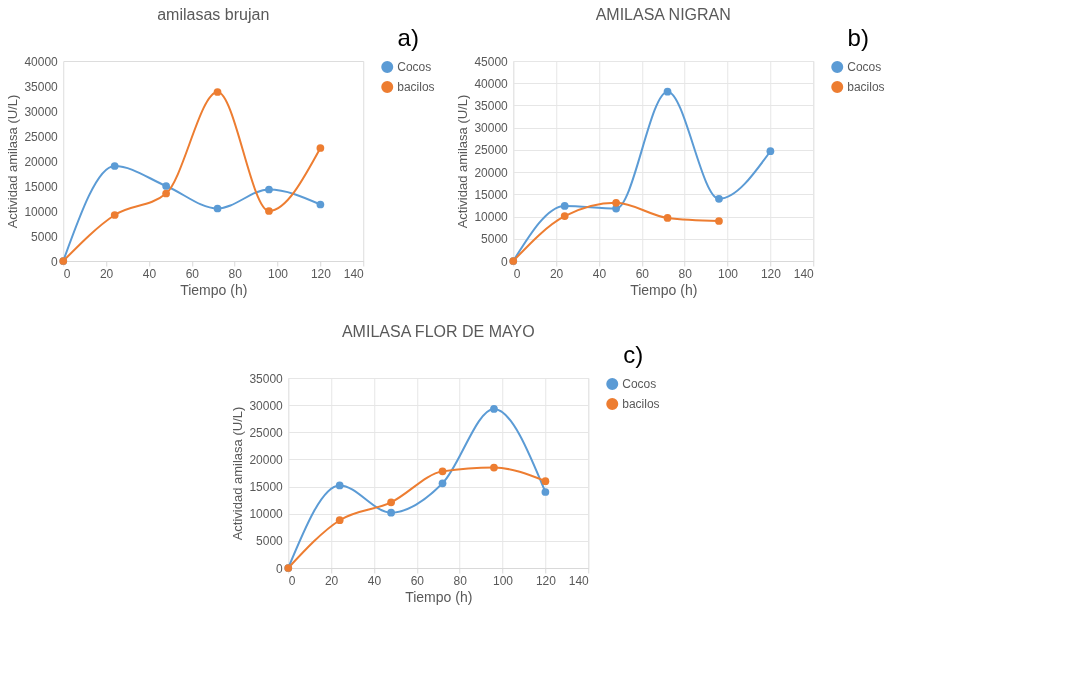 This screenshot has width=1081, height=689. What do you see at coordinates (663, 14) in the screenshot?
I see `chart-title: AMILASA NIGRAN` at bounding box center [663, 14].